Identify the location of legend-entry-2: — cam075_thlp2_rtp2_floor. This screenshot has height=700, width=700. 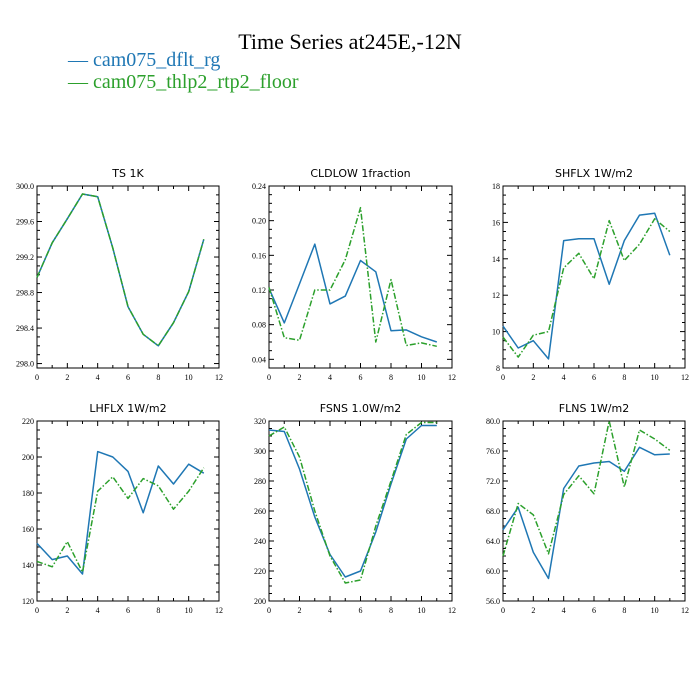
(183, 82).